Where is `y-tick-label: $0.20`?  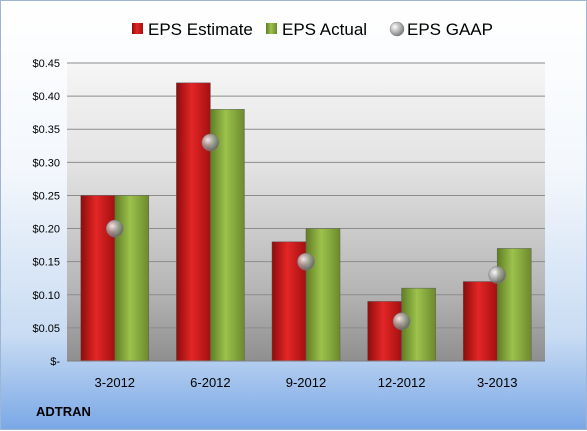
y-tick-label: $0.20 is located at coordinates (46, 230).